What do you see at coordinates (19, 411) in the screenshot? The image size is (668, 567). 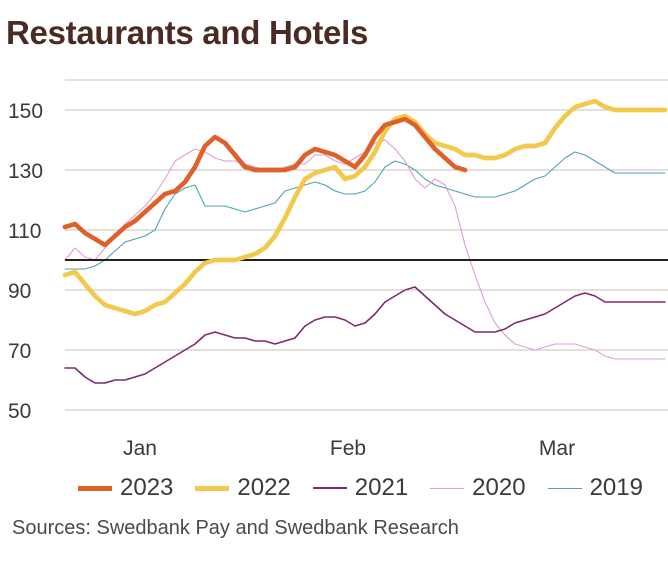 I see `y-tick-label-50: 50` at bounding box center [19, 411].